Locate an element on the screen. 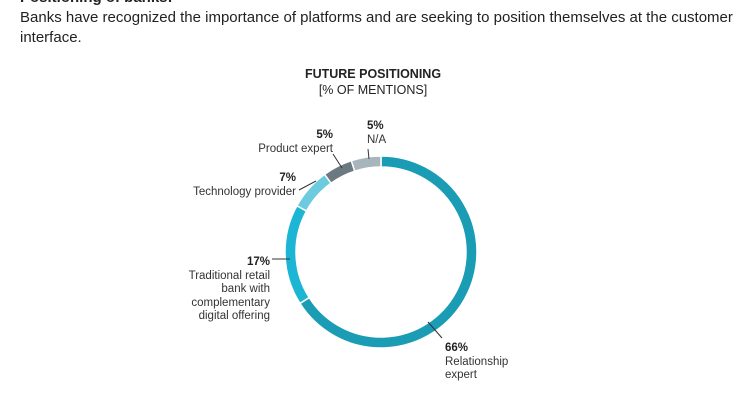 This screenshot has width=746, height=419. slice-category: Product expert is located at coordinates (295, 148).